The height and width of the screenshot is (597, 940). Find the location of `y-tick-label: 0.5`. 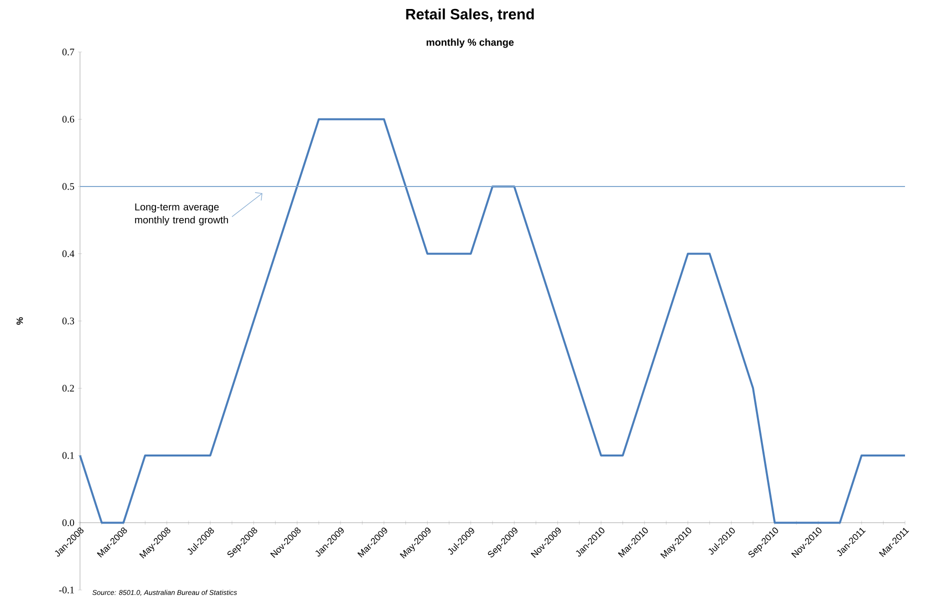

y-tick-label: 0.5 is located at coordinates (68, 186).